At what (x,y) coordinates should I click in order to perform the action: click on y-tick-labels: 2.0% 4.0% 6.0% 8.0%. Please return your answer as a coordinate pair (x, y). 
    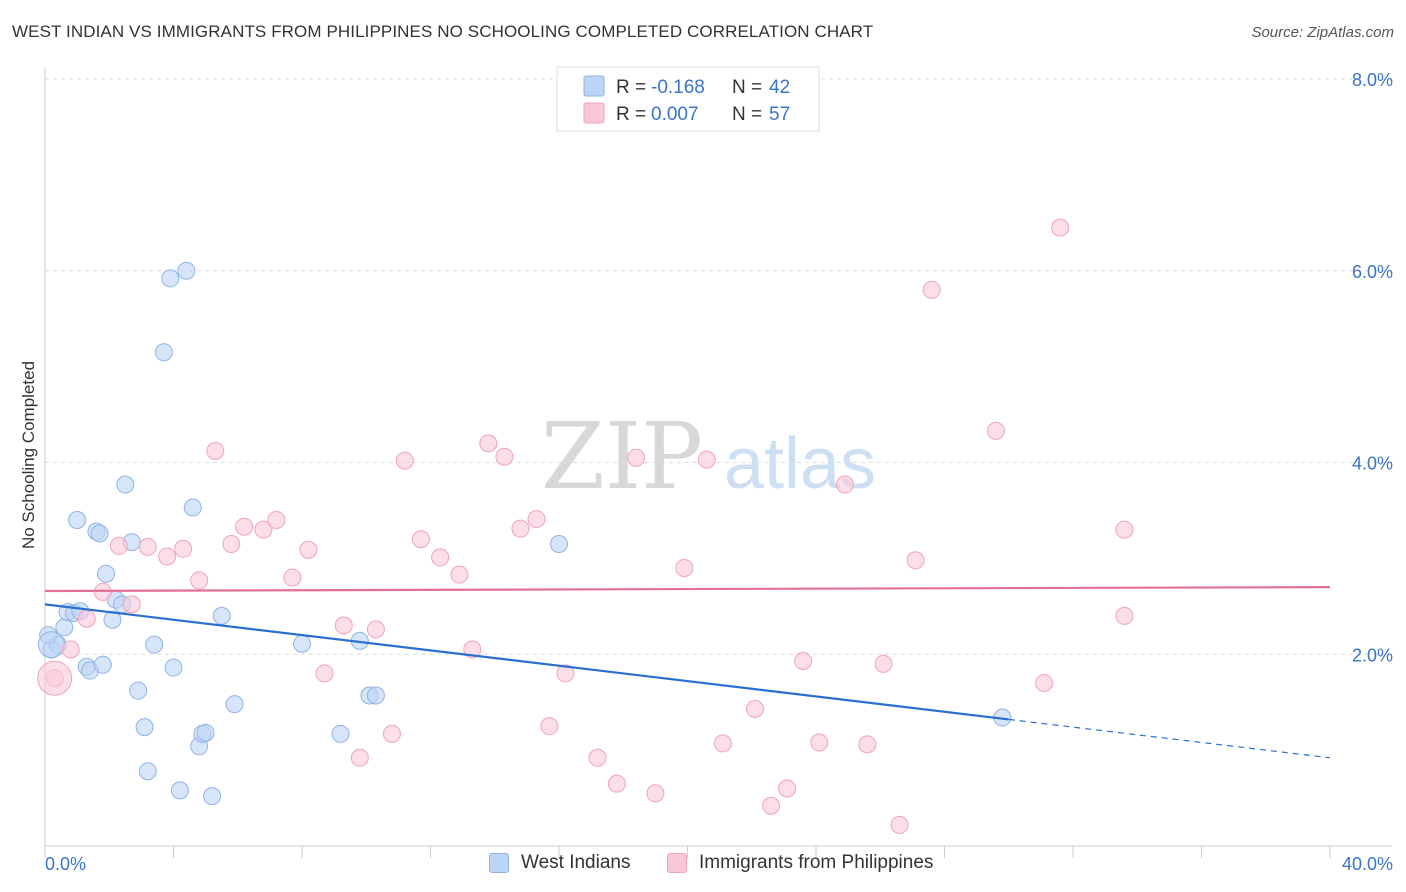
    Looking at the image, I should click on (1372, 367).